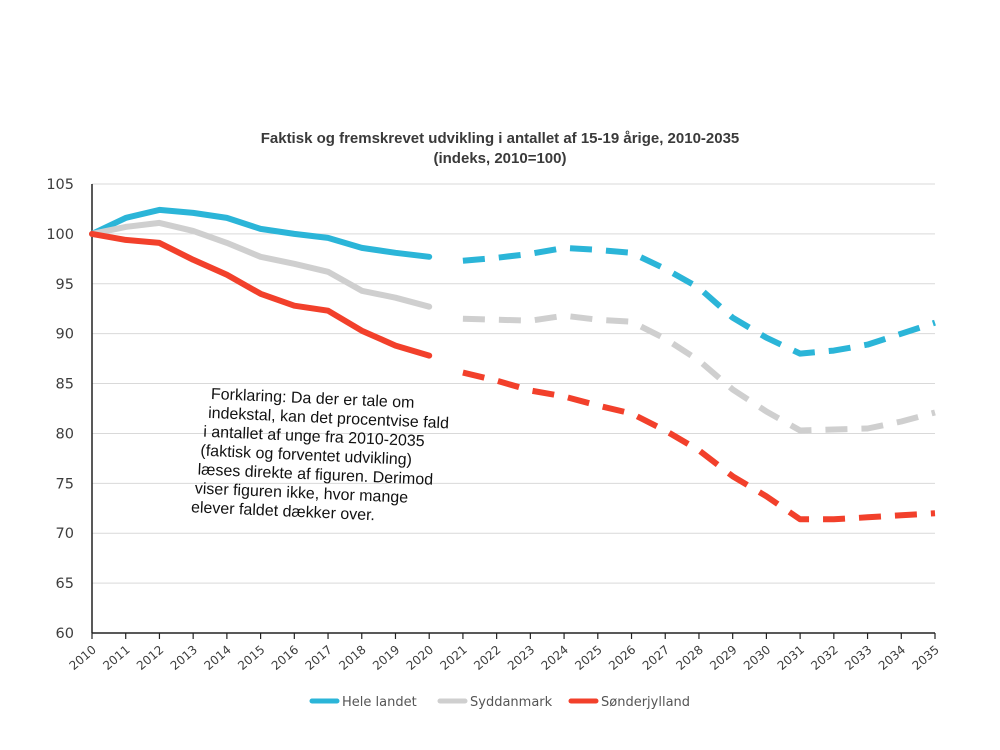 This screenshot has height=750, width=1000. What do you see at coordinates (379, 702) in the screenshot?
I see `legend-label: Hele landet` at bounding box center [379, 702].